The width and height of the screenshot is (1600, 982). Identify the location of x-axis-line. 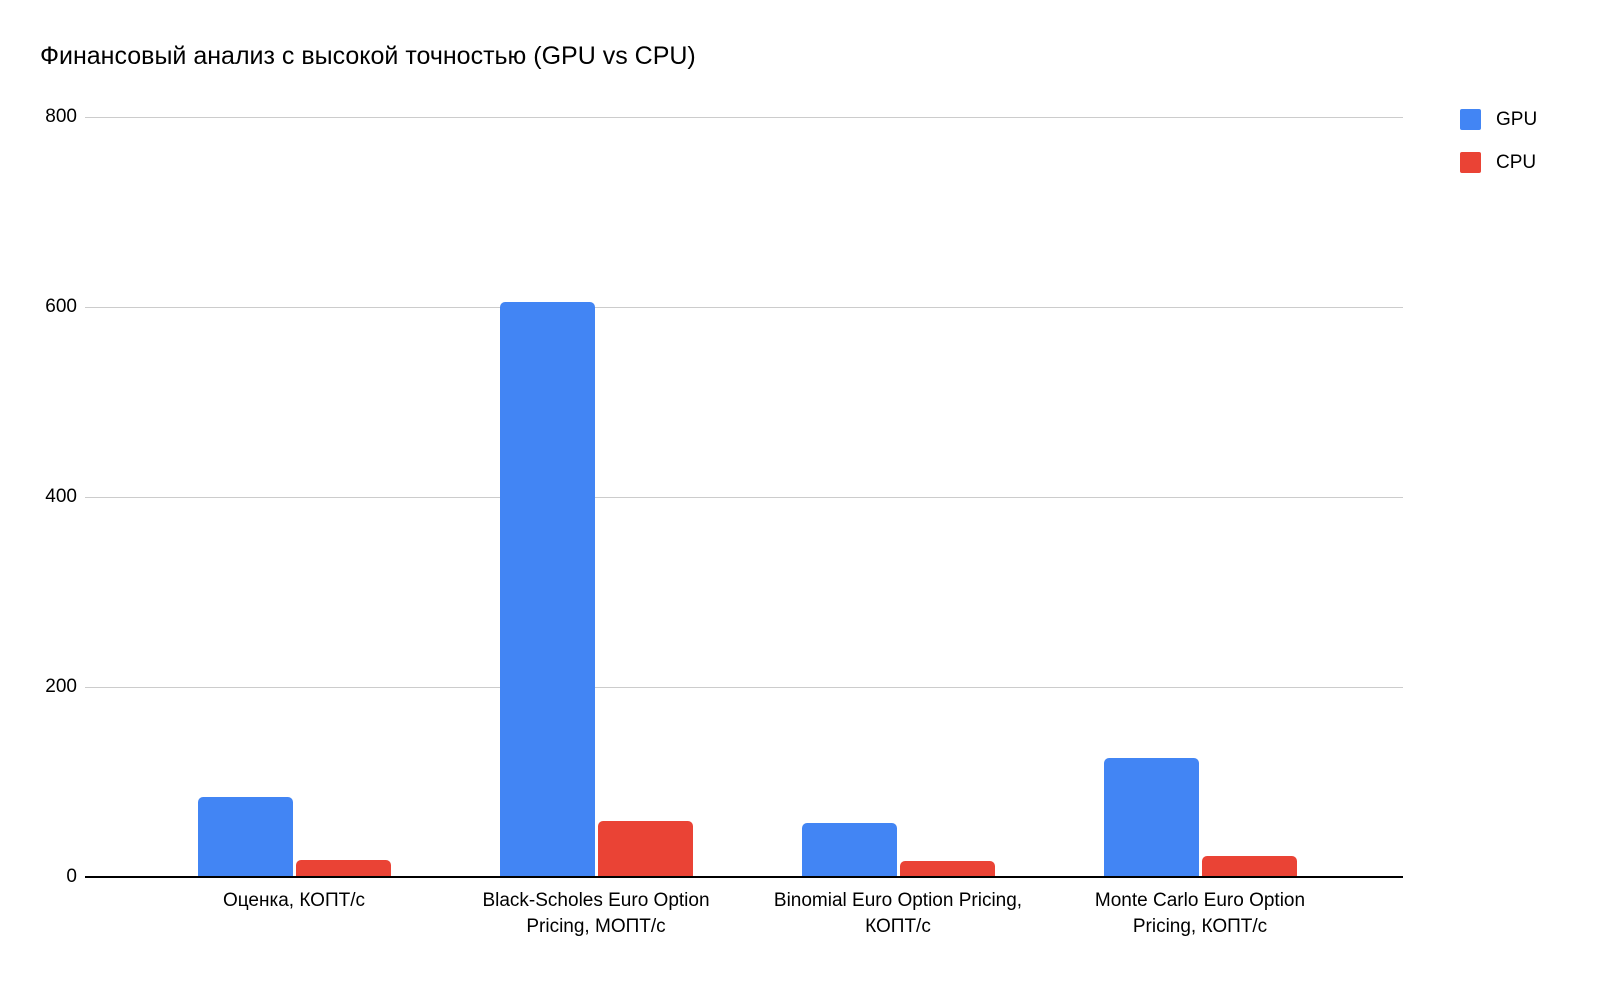
(744, 877).